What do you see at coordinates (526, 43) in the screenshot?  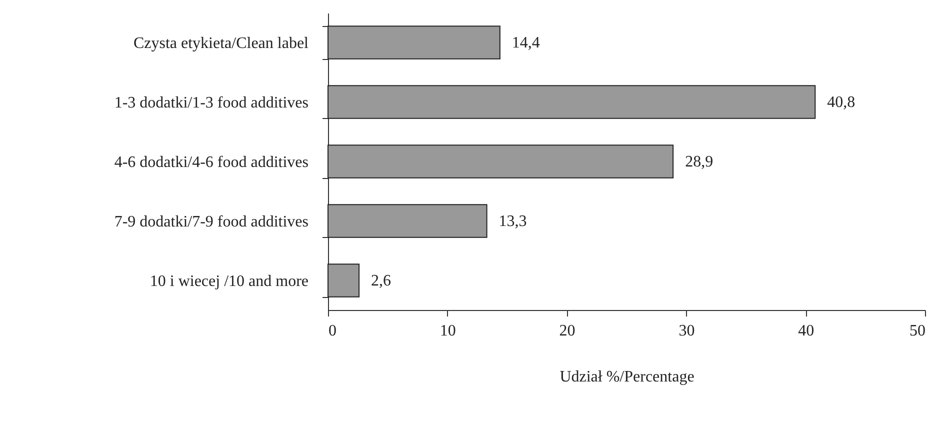 I see `data-label: 14,4` at bounding box center [526, 43].